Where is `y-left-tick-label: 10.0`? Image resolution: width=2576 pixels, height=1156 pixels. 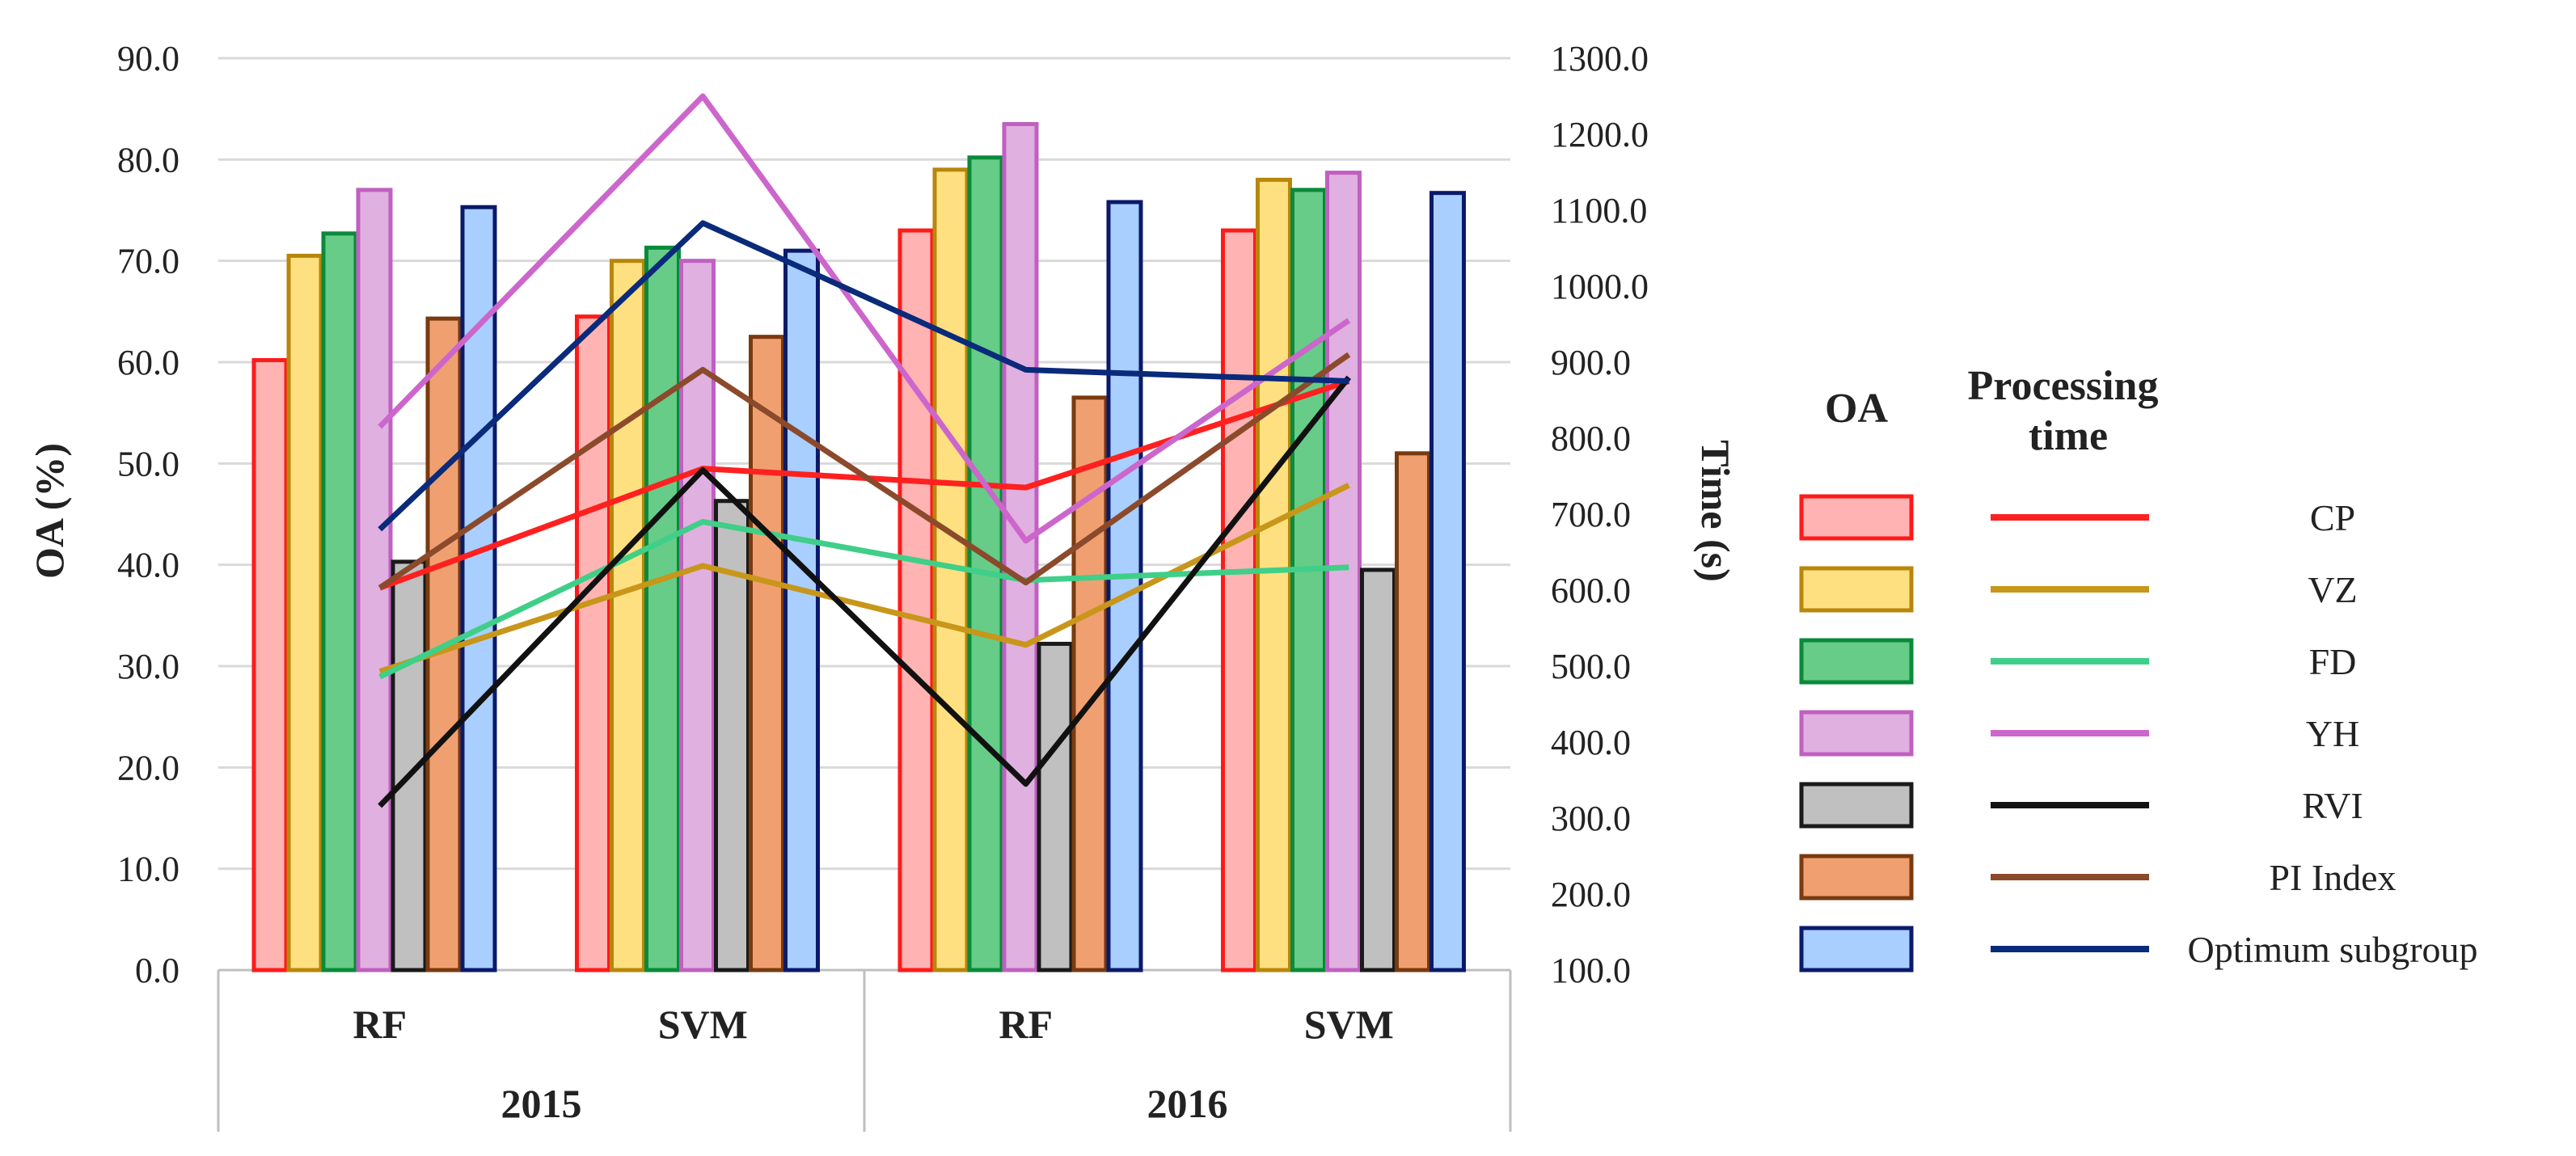
y-left-tick-label: 10.0 is located at coordinates (148, 869).